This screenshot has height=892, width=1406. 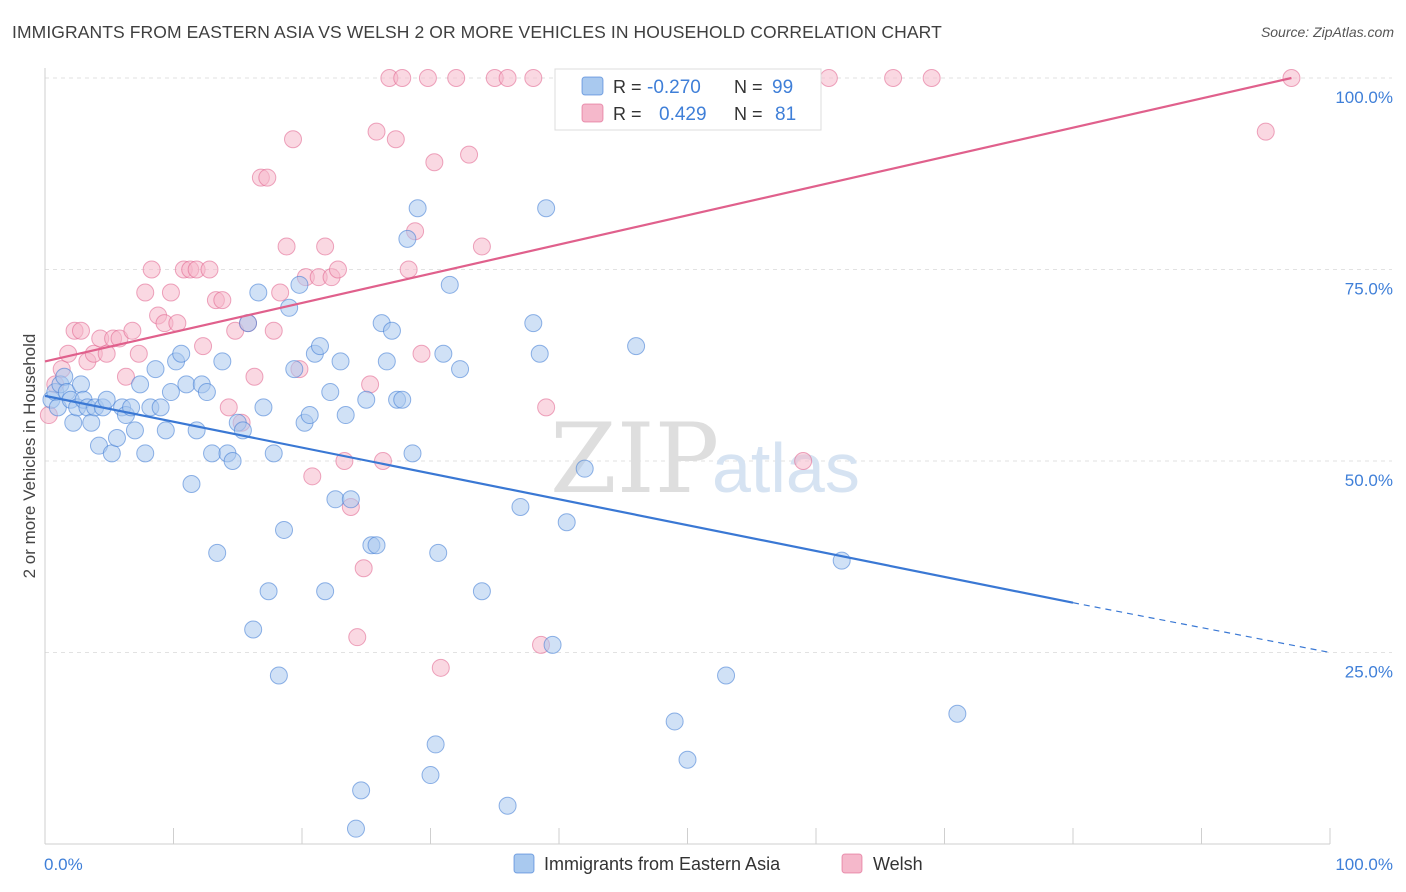 I want to click on legend-label-eastern-asia: Immigrants from Eastern Asia, so click(x=662, y=864).